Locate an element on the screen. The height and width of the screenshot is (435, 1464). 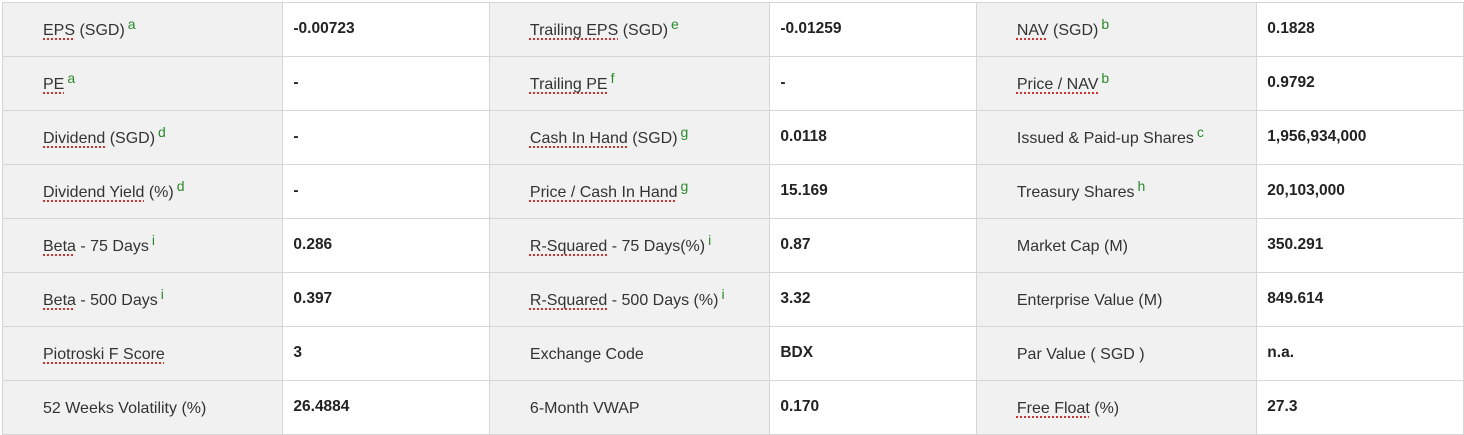
metric-value: 3.32 is located at coordinates (873, 299).